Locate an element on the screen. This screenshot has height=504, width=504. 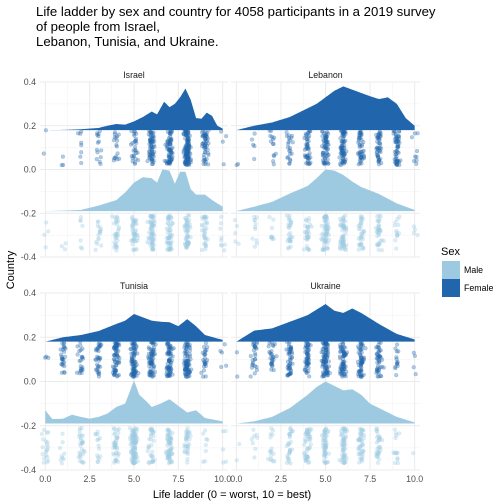
legend-key-female is located at coordinates (451, 288).